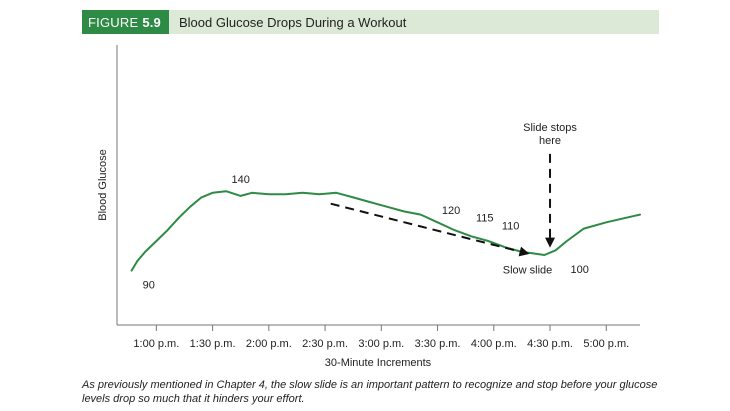 Image resolution: width=730 pixels, height=411 pixels. Describe the element at coordinates (485, 219) in the screenshot. I see `data-label-115: 115` at that location.